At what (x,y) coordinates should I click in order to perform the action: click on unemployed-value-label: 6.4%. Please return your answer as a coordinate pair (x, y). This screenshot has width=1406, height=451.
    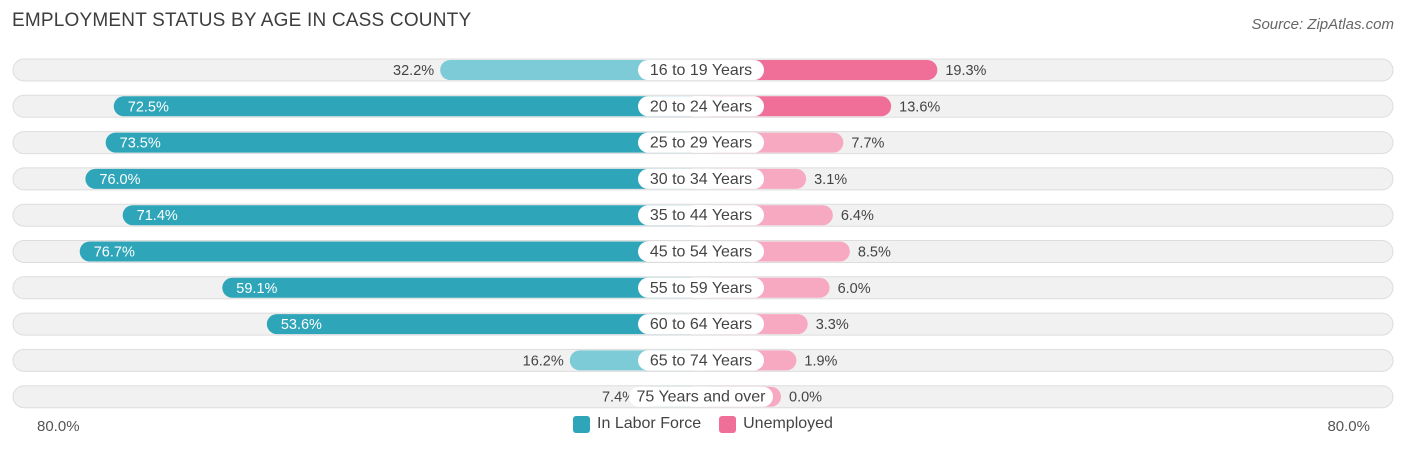
    Looking at the image, I should click on (857, 216).